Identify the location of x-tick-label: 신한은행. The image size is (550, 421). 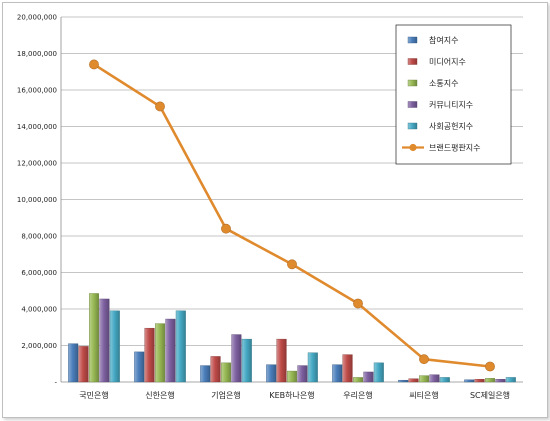
(159, 395).